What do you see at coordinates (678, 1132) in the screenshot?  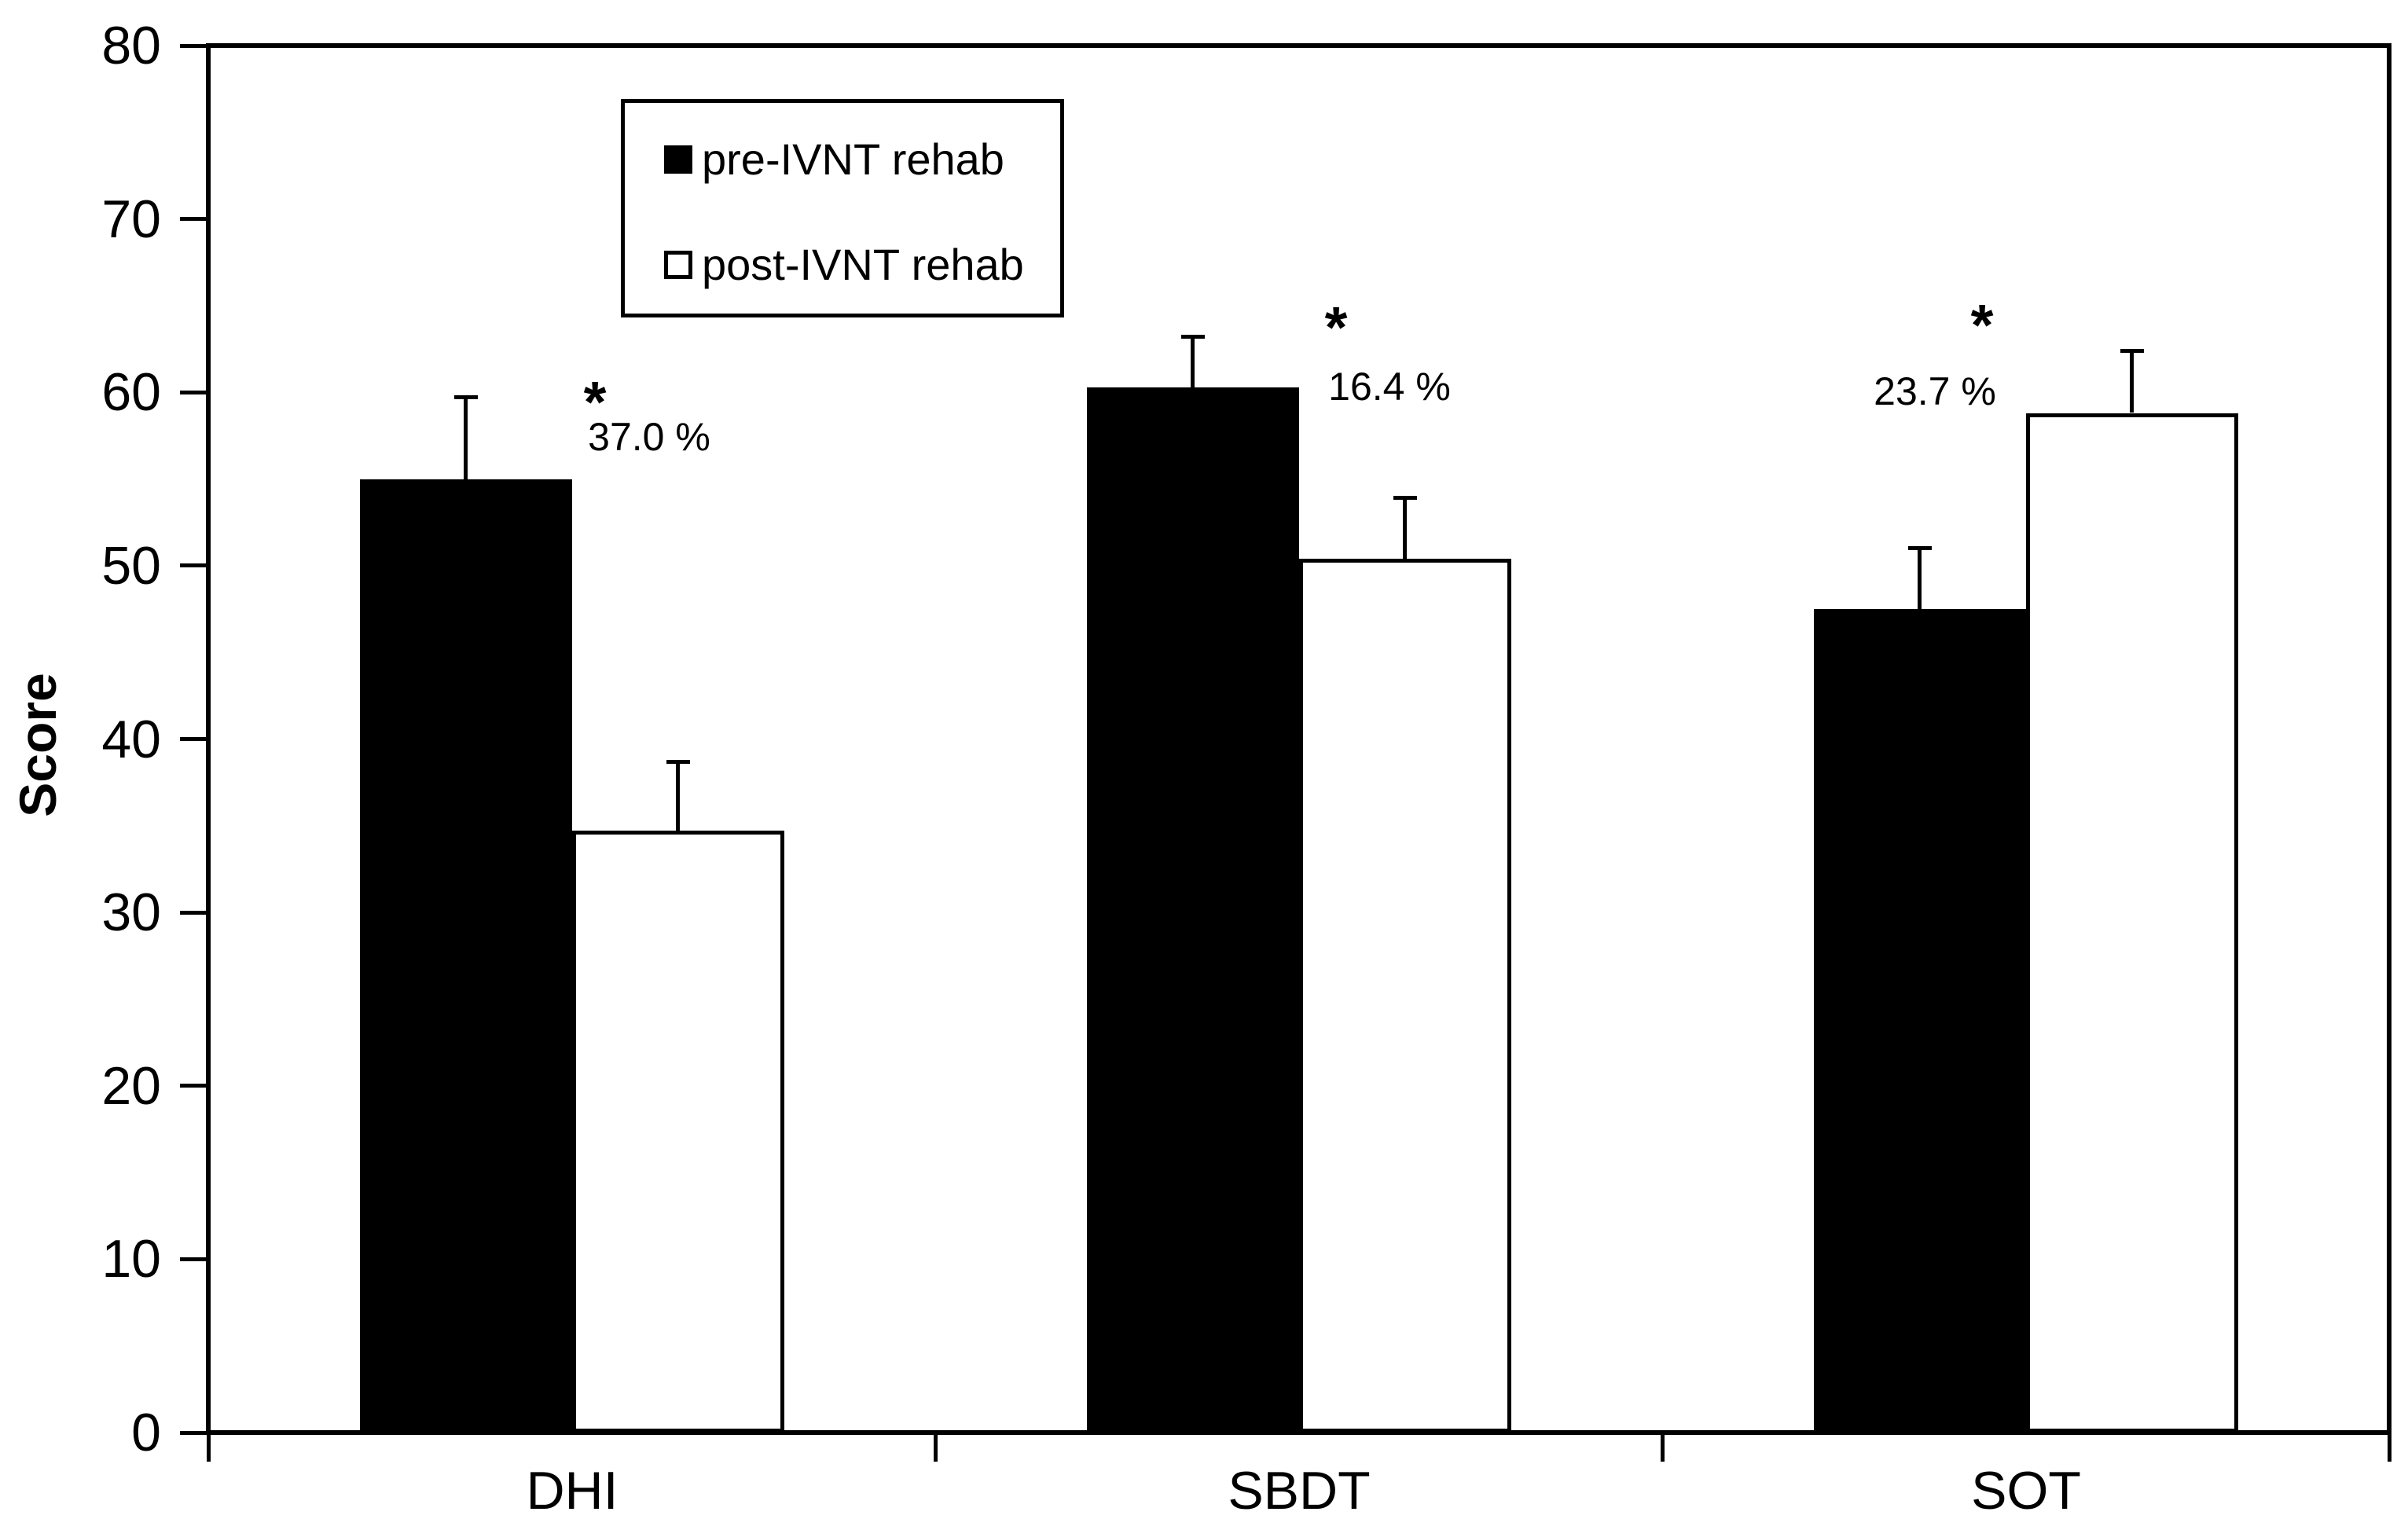 I see `bar-post-DHI` at bounding box center [678, 1132].